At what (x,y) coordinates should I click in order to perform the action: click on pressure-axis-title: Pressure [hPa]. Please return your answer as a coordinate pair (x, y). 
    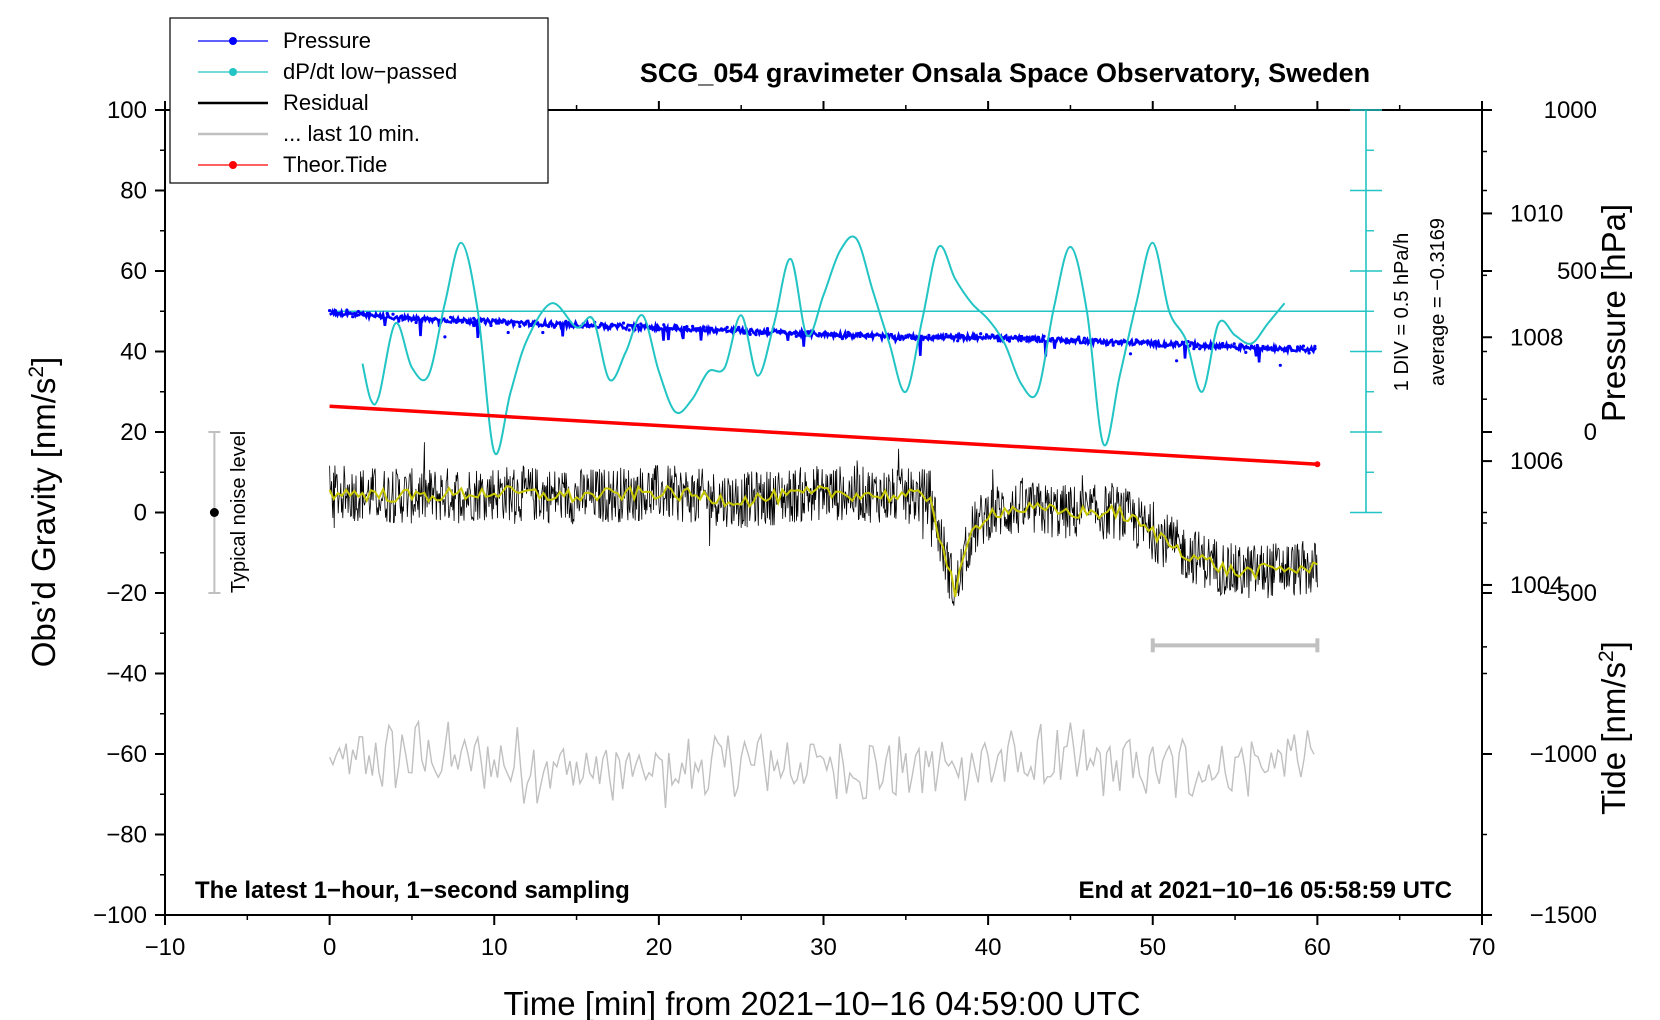
    Looking at the image, I should click on (1613, 313).